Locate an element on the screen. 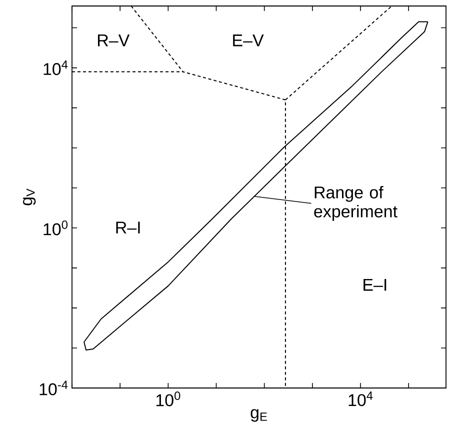 This screenshot has width=449, height=441. y-tick-label: 10$^{4}$ is located at coordinates (56, 68).